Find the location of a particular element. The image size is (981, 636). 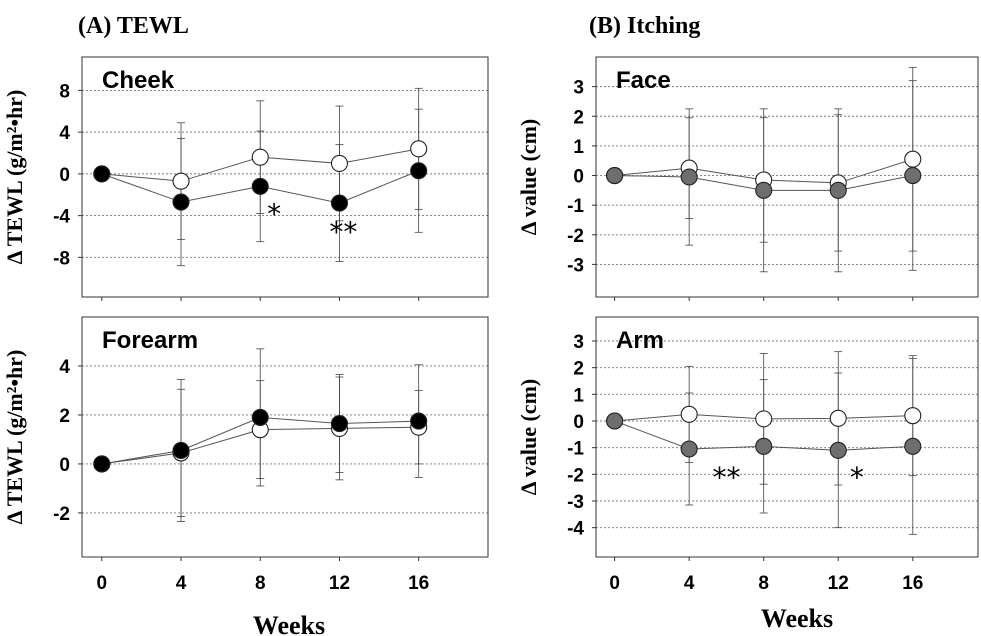

arm-y-axis-label: Δ value (cm) is located at coordinates (528, 437).